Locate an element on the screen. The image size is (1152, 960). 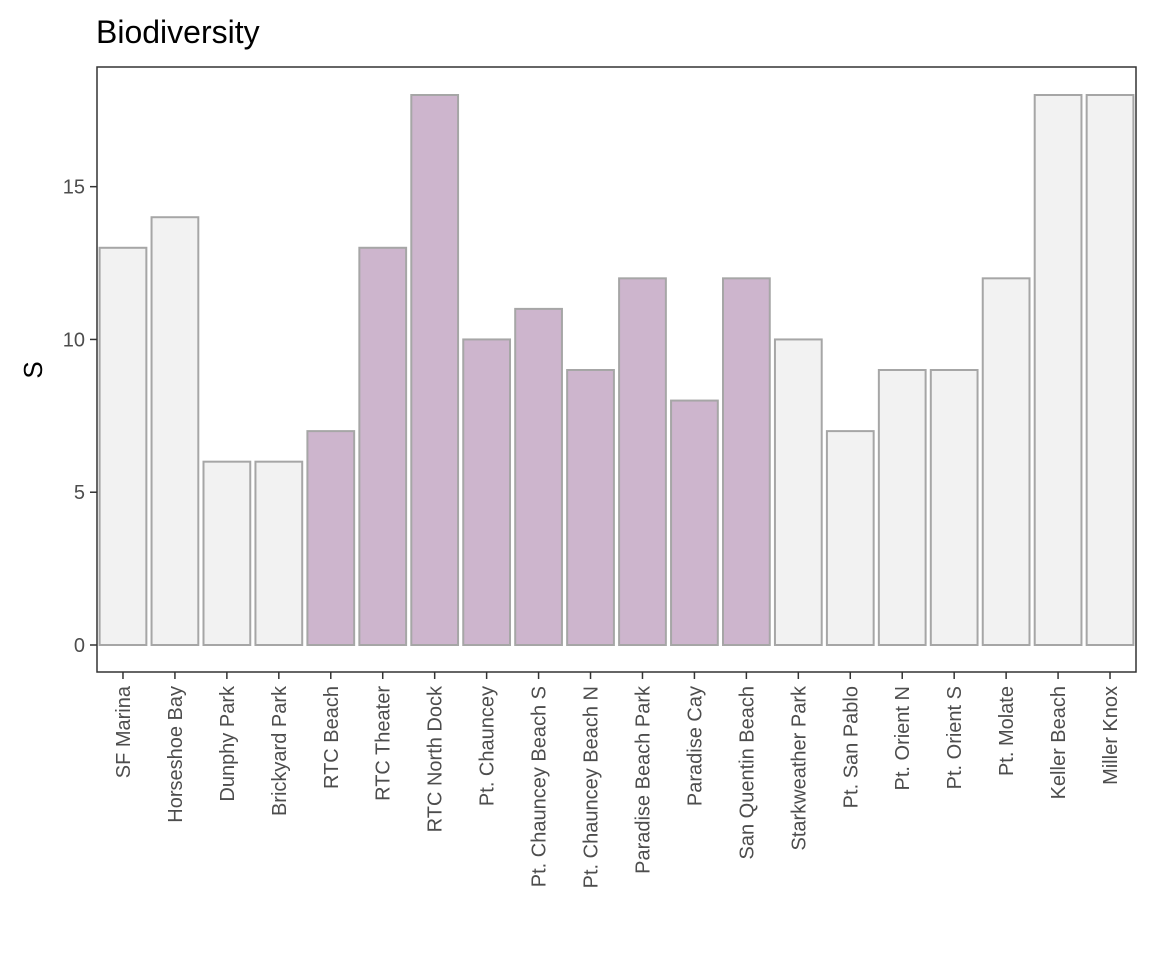
x-tick-label: Keller Beach is located at coordinates (1059, 742).